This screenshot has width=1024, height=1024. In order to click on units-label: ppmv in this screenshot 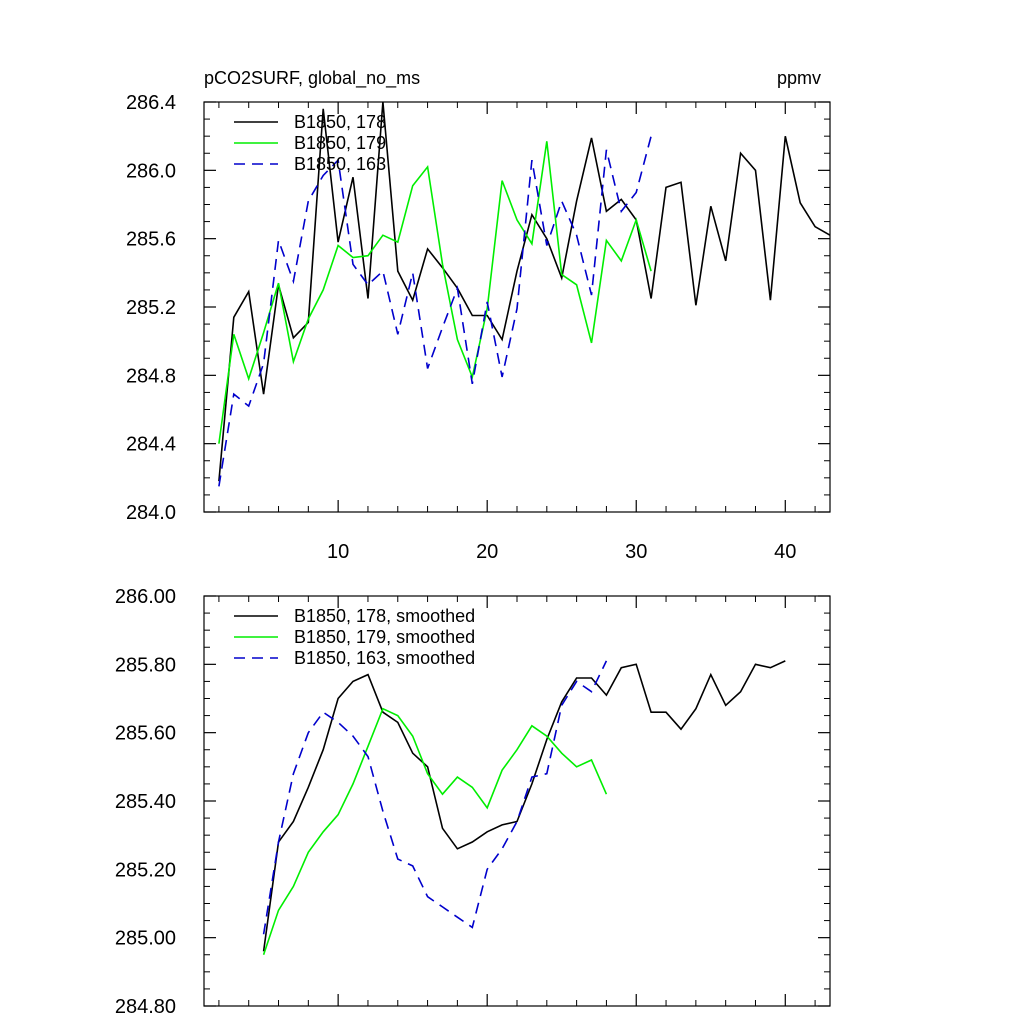, I will do `click(799, 78)`.